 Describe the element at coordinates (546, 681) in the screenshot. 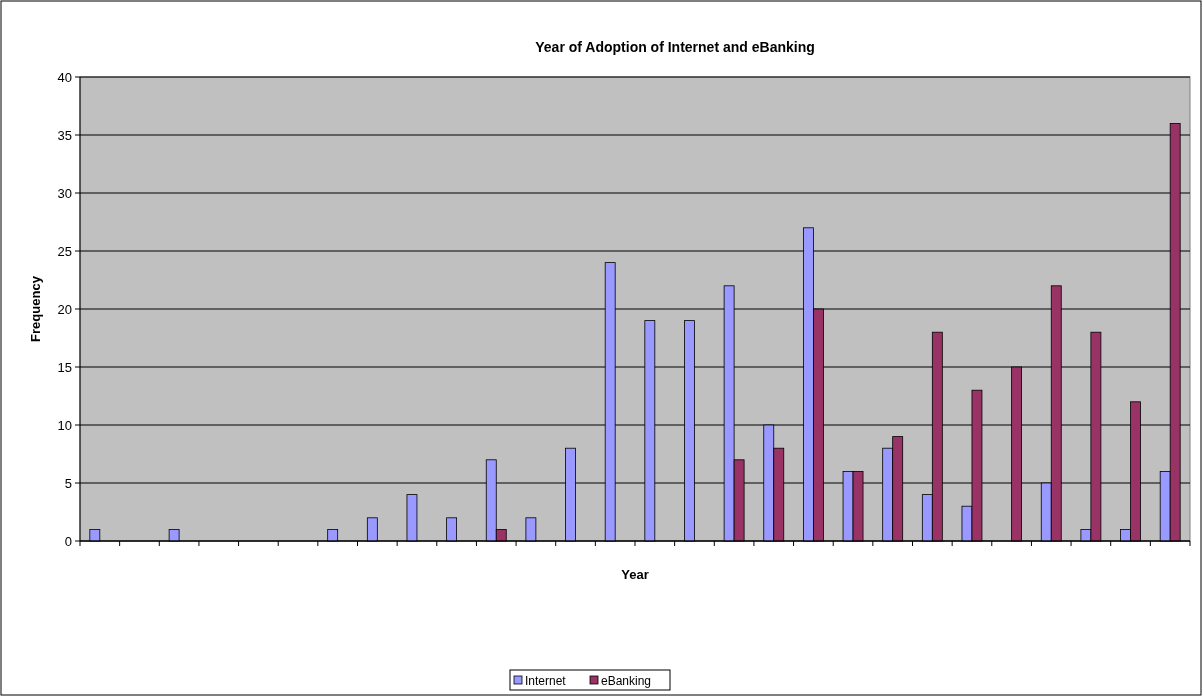

I see `legend-label: Internet` at that location.